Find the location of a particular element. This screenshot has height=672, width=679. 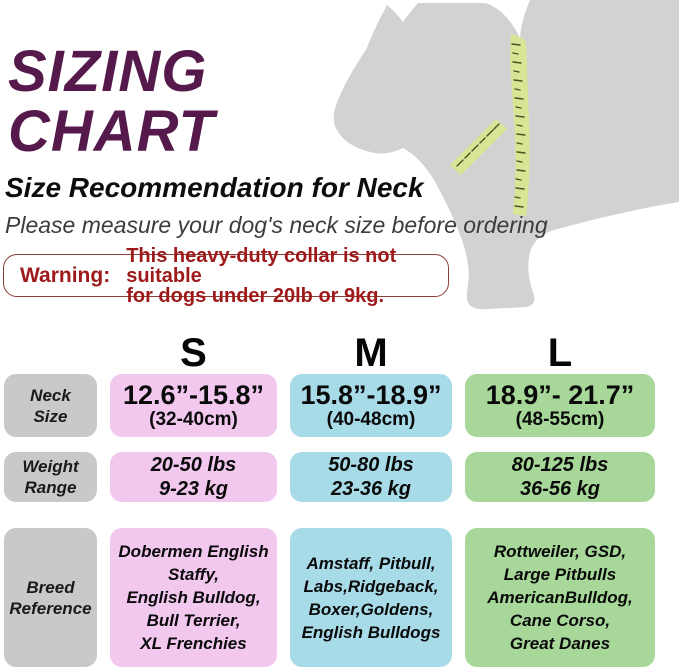

weight-range-cell-l: 80-125 lbs 36-56 kg is located at coordinates (560, 477).